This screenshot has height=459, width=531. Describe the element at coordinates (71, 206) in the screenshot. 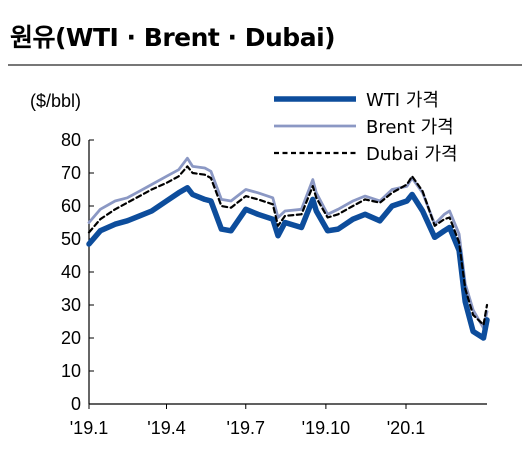

I see `y-tick-label: 60` at that location.